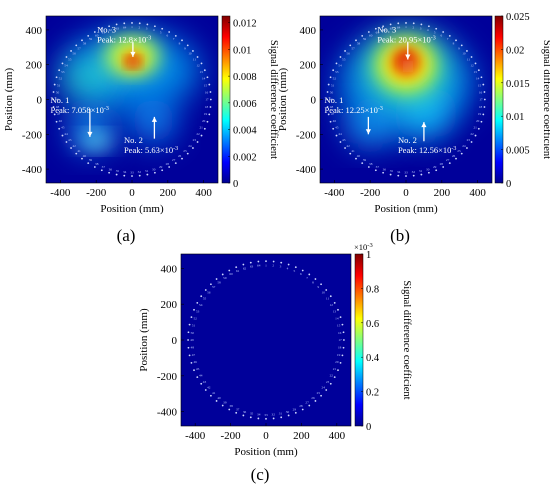  What do you see at coordinates (442, 193) in the screenshot?
I see `x-tick-label: 200` at bounding box center [442, 193].